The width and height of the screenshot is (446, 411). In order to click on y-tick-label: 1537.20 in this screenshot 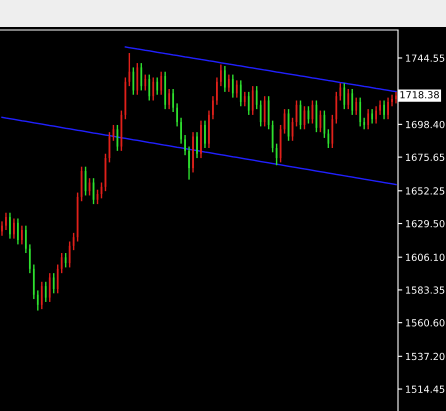, I will do `click(425, 356)`.